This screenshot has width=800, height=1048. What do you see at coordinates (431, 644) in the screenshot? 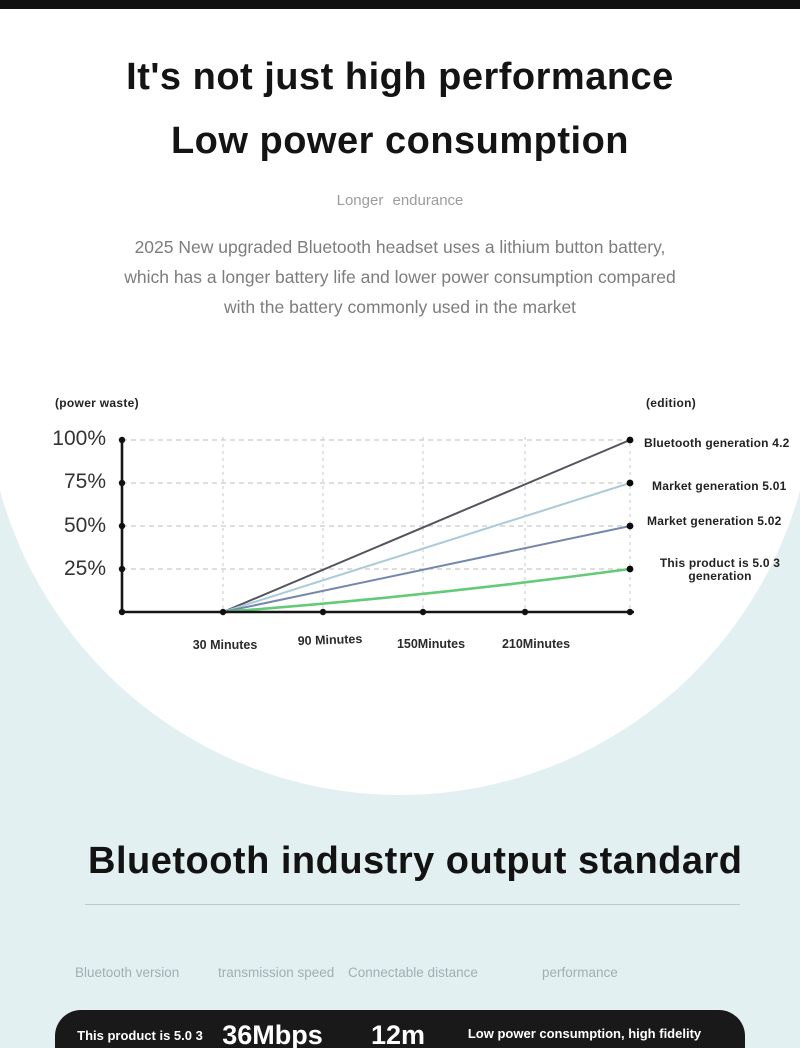
I see `x-tick-150min: 150Minutes` at bounding box center [431, 644].